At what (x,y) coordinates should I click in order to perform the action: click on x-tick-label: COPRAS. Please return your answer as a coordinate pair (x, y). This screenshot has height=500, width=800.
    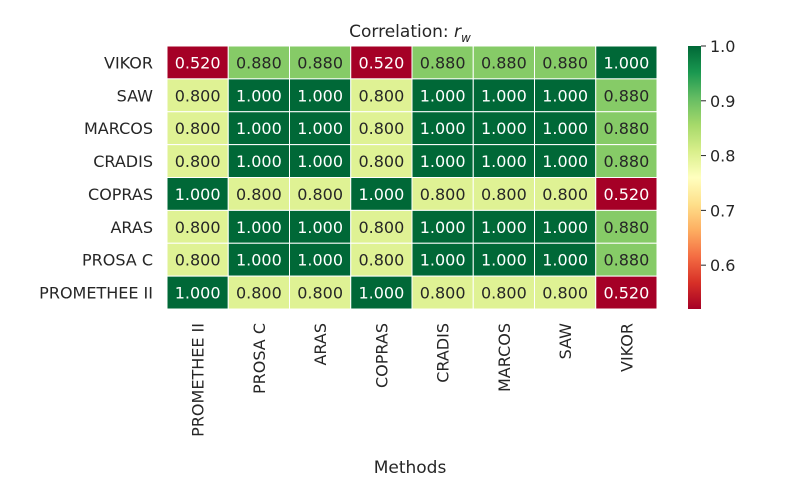
    Looking at the image, I should click on (381, 355).